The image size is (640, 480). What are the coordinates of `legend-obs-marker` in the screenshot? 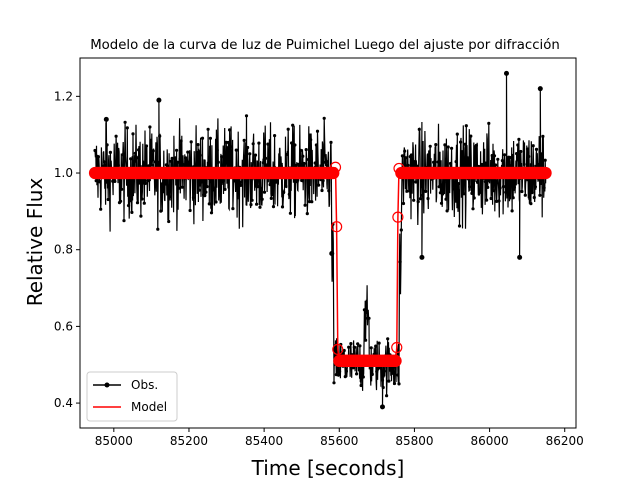 It's located at (107, 385).